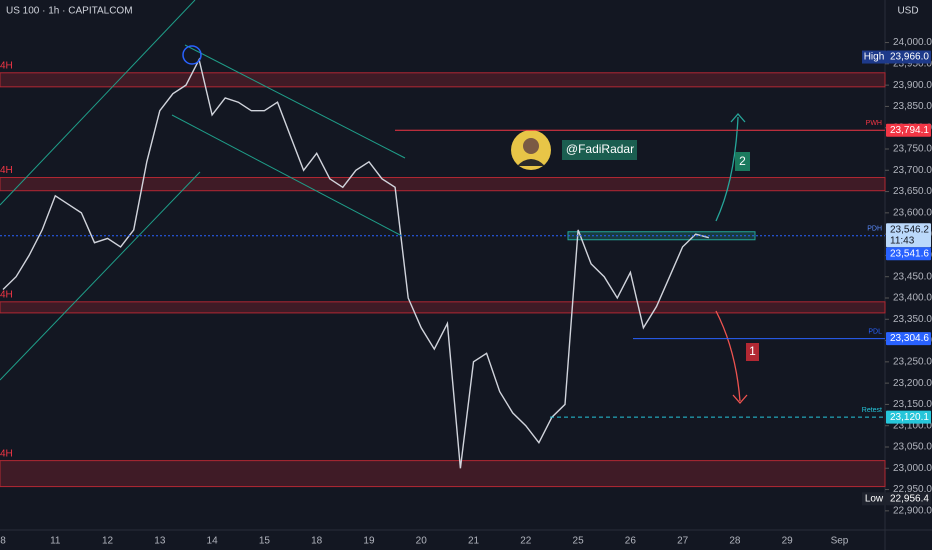 This screenshot has height=550, width=932. I want to click on price-tag-label: 23,120.1, so click(909, 417).